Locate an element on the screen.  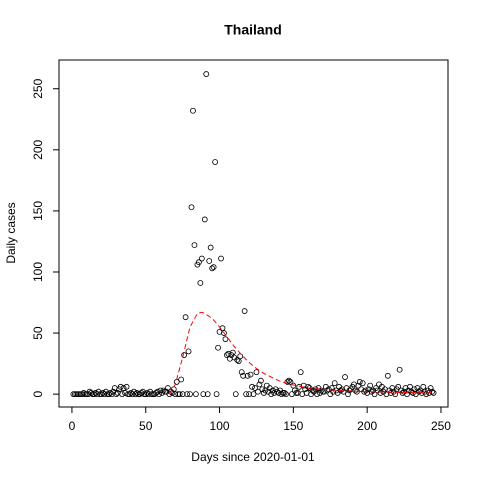
x-tick-label: 50 is located at coordinates (146, 426).